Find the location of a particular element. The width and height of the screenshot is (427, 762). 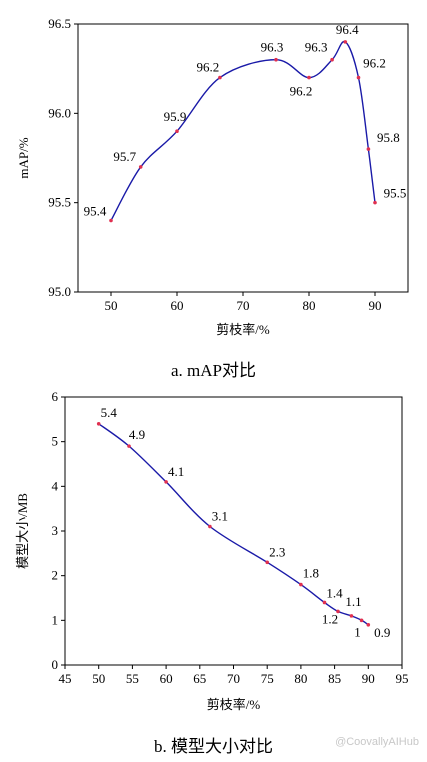

data-label: 1 is located at coordinates (357, 631).